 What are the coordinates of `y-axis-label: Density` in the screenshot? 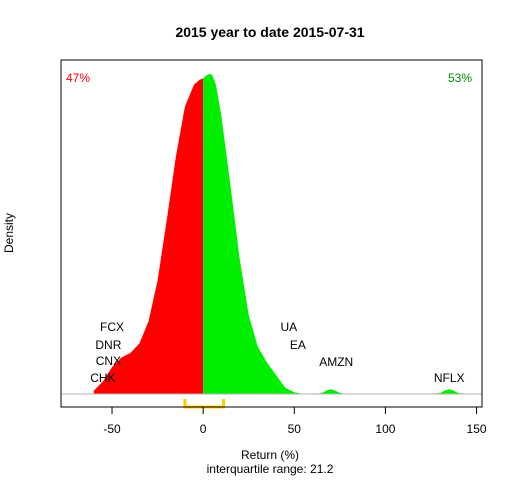 It's located at (9, 233).